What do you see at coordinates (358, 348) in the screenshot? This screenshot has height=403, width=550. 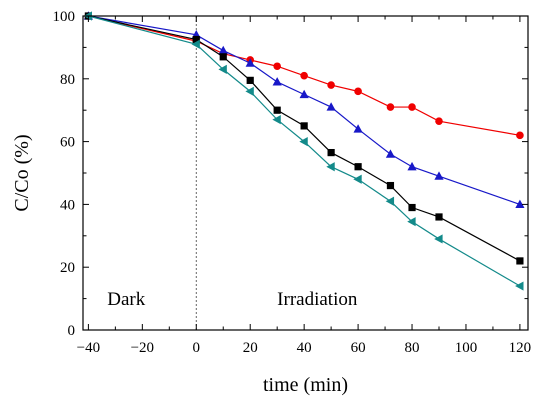 I see `x-tick-label: 60` at bounding box center [358, 348].